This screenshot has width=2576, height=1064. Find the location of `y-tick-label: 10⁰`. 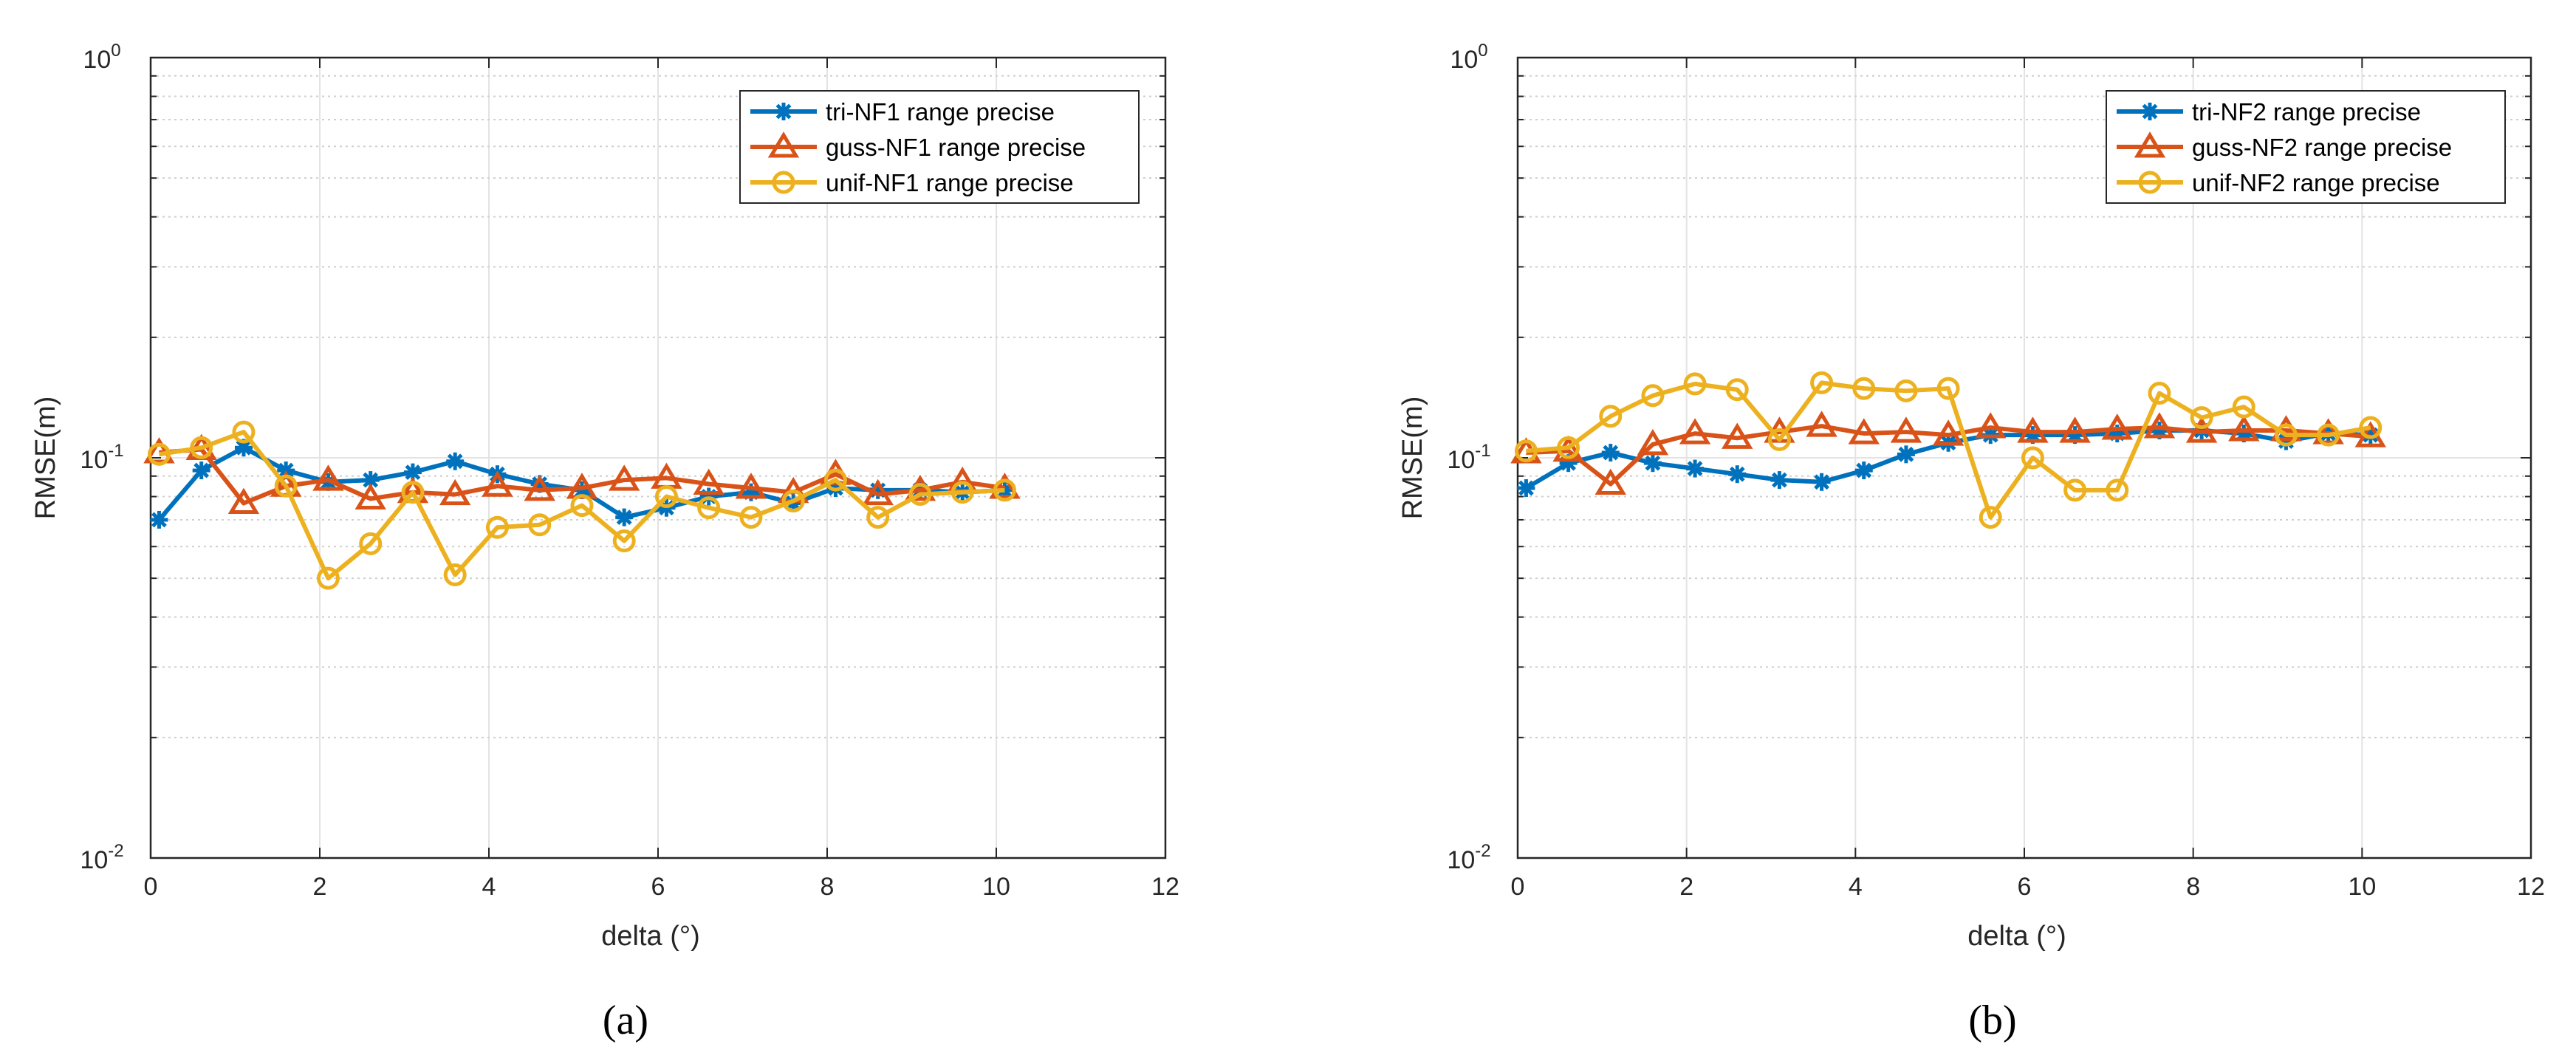

y-tick-label: 10⁰ is located at coordinates (1468, 57).